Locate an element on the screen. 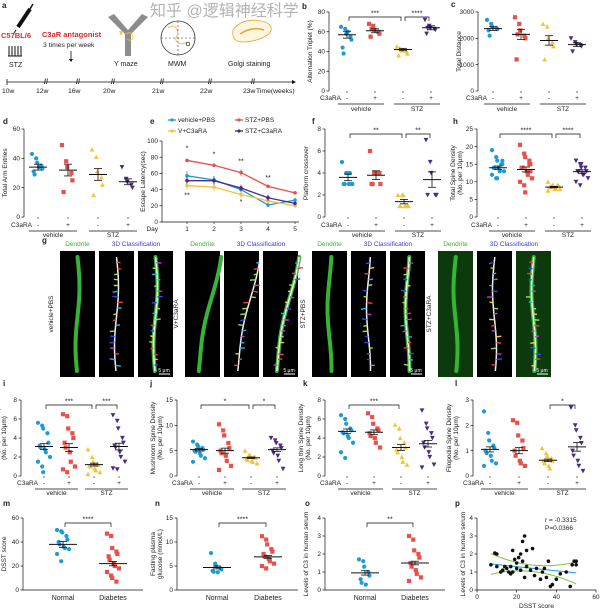 The image size is (600, 611). y-axis-label: Levels of C3 in human serum is located at coordinates (306, 554).